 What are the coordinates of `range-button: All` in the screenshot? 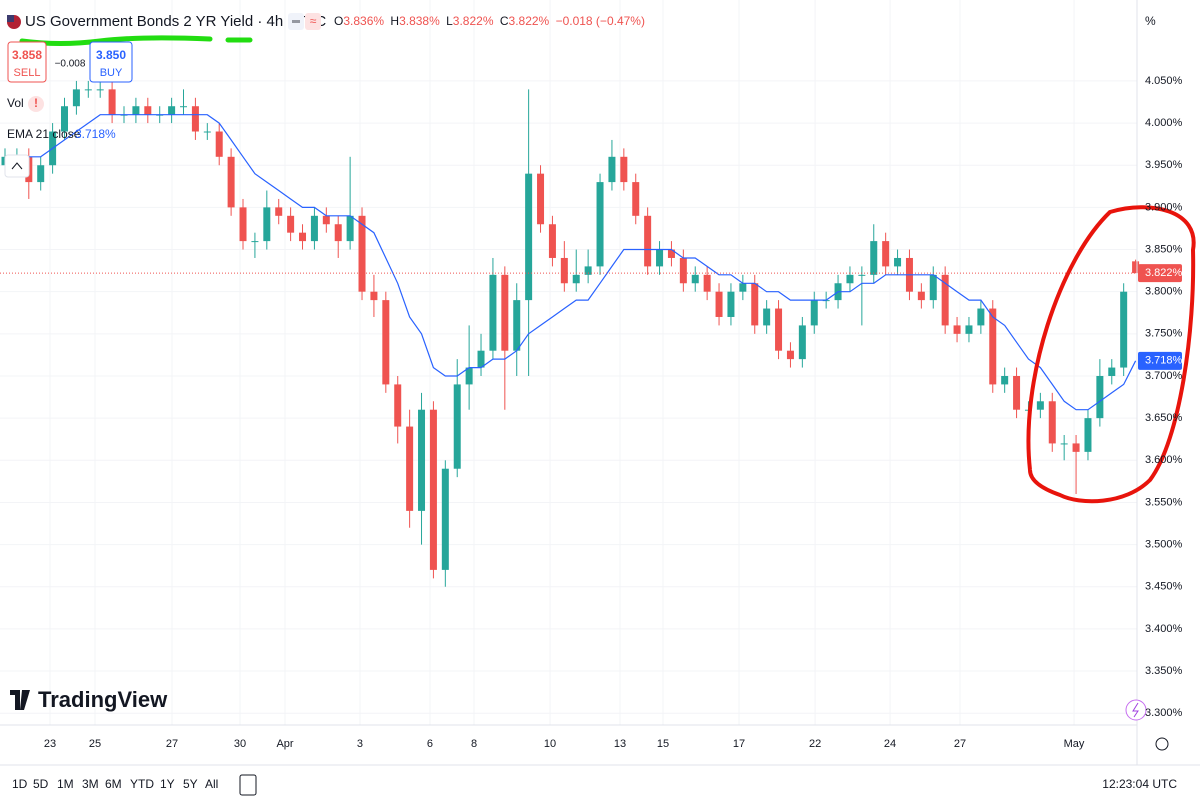 It's located at (211, 784).